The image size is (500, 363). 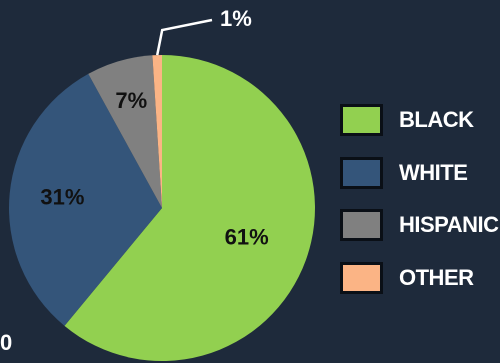 I want to click on legend-label-other: OTHER, so click(x=436, y=277).